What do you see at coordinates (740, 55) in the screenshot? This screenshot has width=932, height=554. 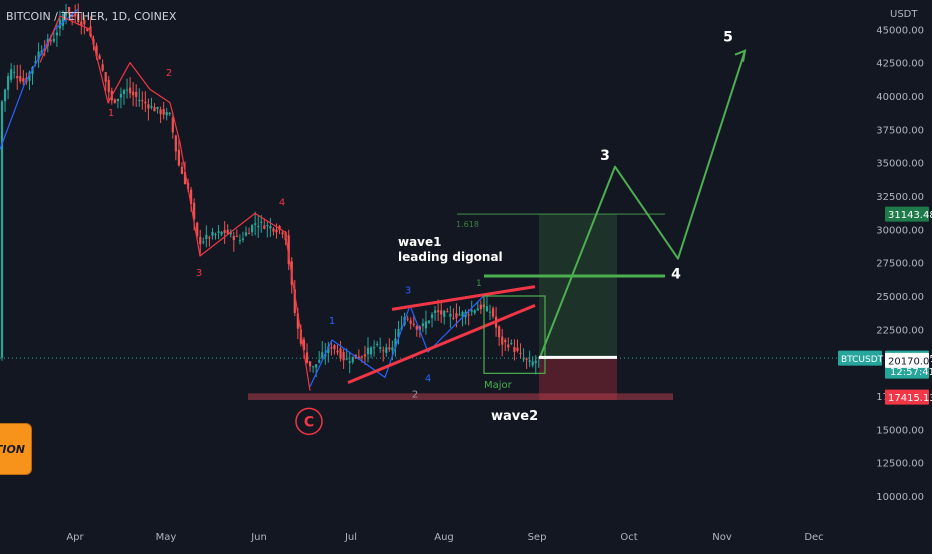 I see `projection-arrowhead` at bounding box center [740, 55].